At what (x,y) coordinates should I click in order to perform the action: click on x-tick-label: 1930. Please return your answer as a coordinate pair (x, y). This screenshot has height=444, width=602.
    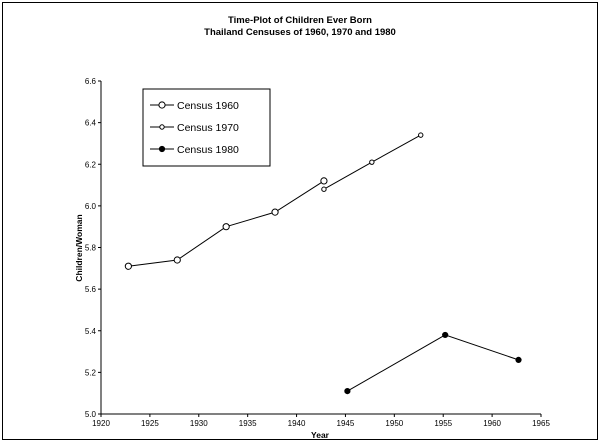
    Looking at the image, I should click on (199, 423).